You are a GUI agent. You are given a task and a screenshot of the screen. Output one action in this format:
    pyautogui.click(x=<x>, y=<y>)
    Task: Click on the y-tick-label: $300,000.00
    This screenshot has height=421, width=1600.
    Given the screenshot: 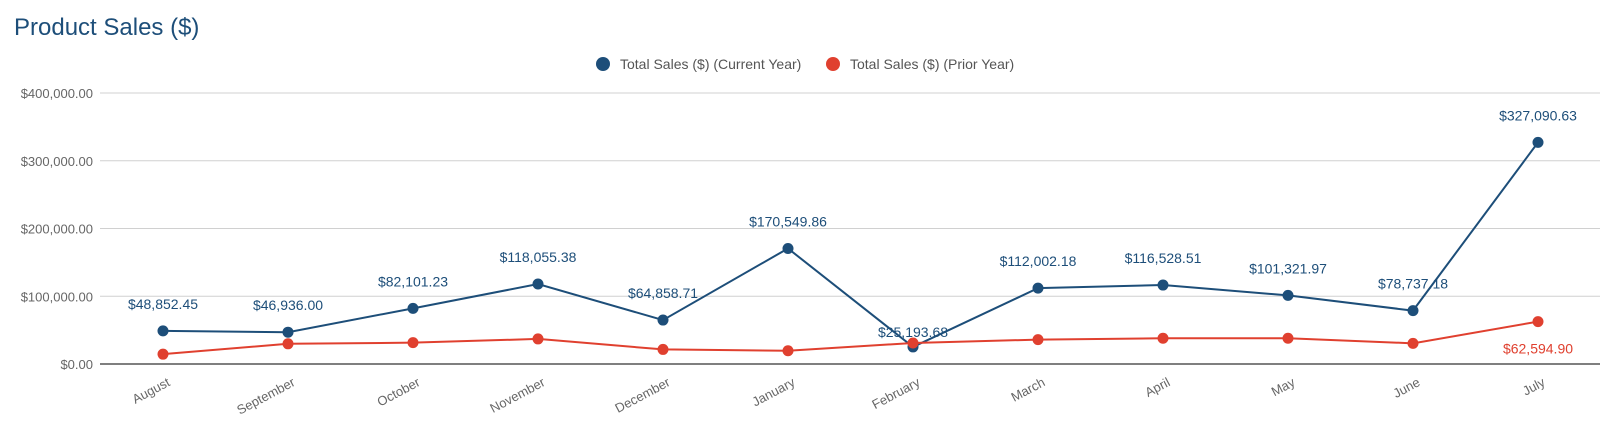 What is the action you would take?
    pyautogui.click(x=57, y=161)
    